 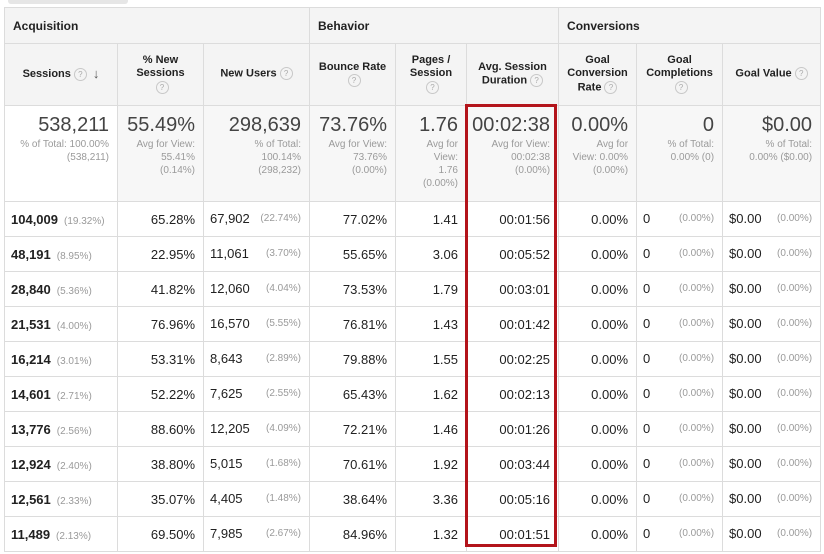 I want to click on cell-new-users: 8,643 (2.89%), so click(x=256, y=359).